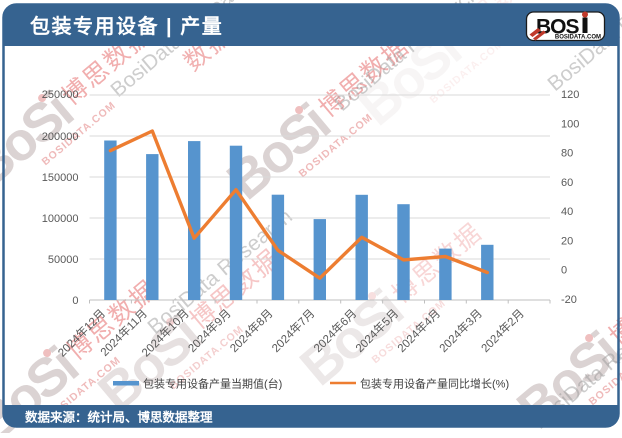  What do you see at coordinates (567, 154) in the screenshot?
I see `svg-text: 80` at bounding box center [567, 154].